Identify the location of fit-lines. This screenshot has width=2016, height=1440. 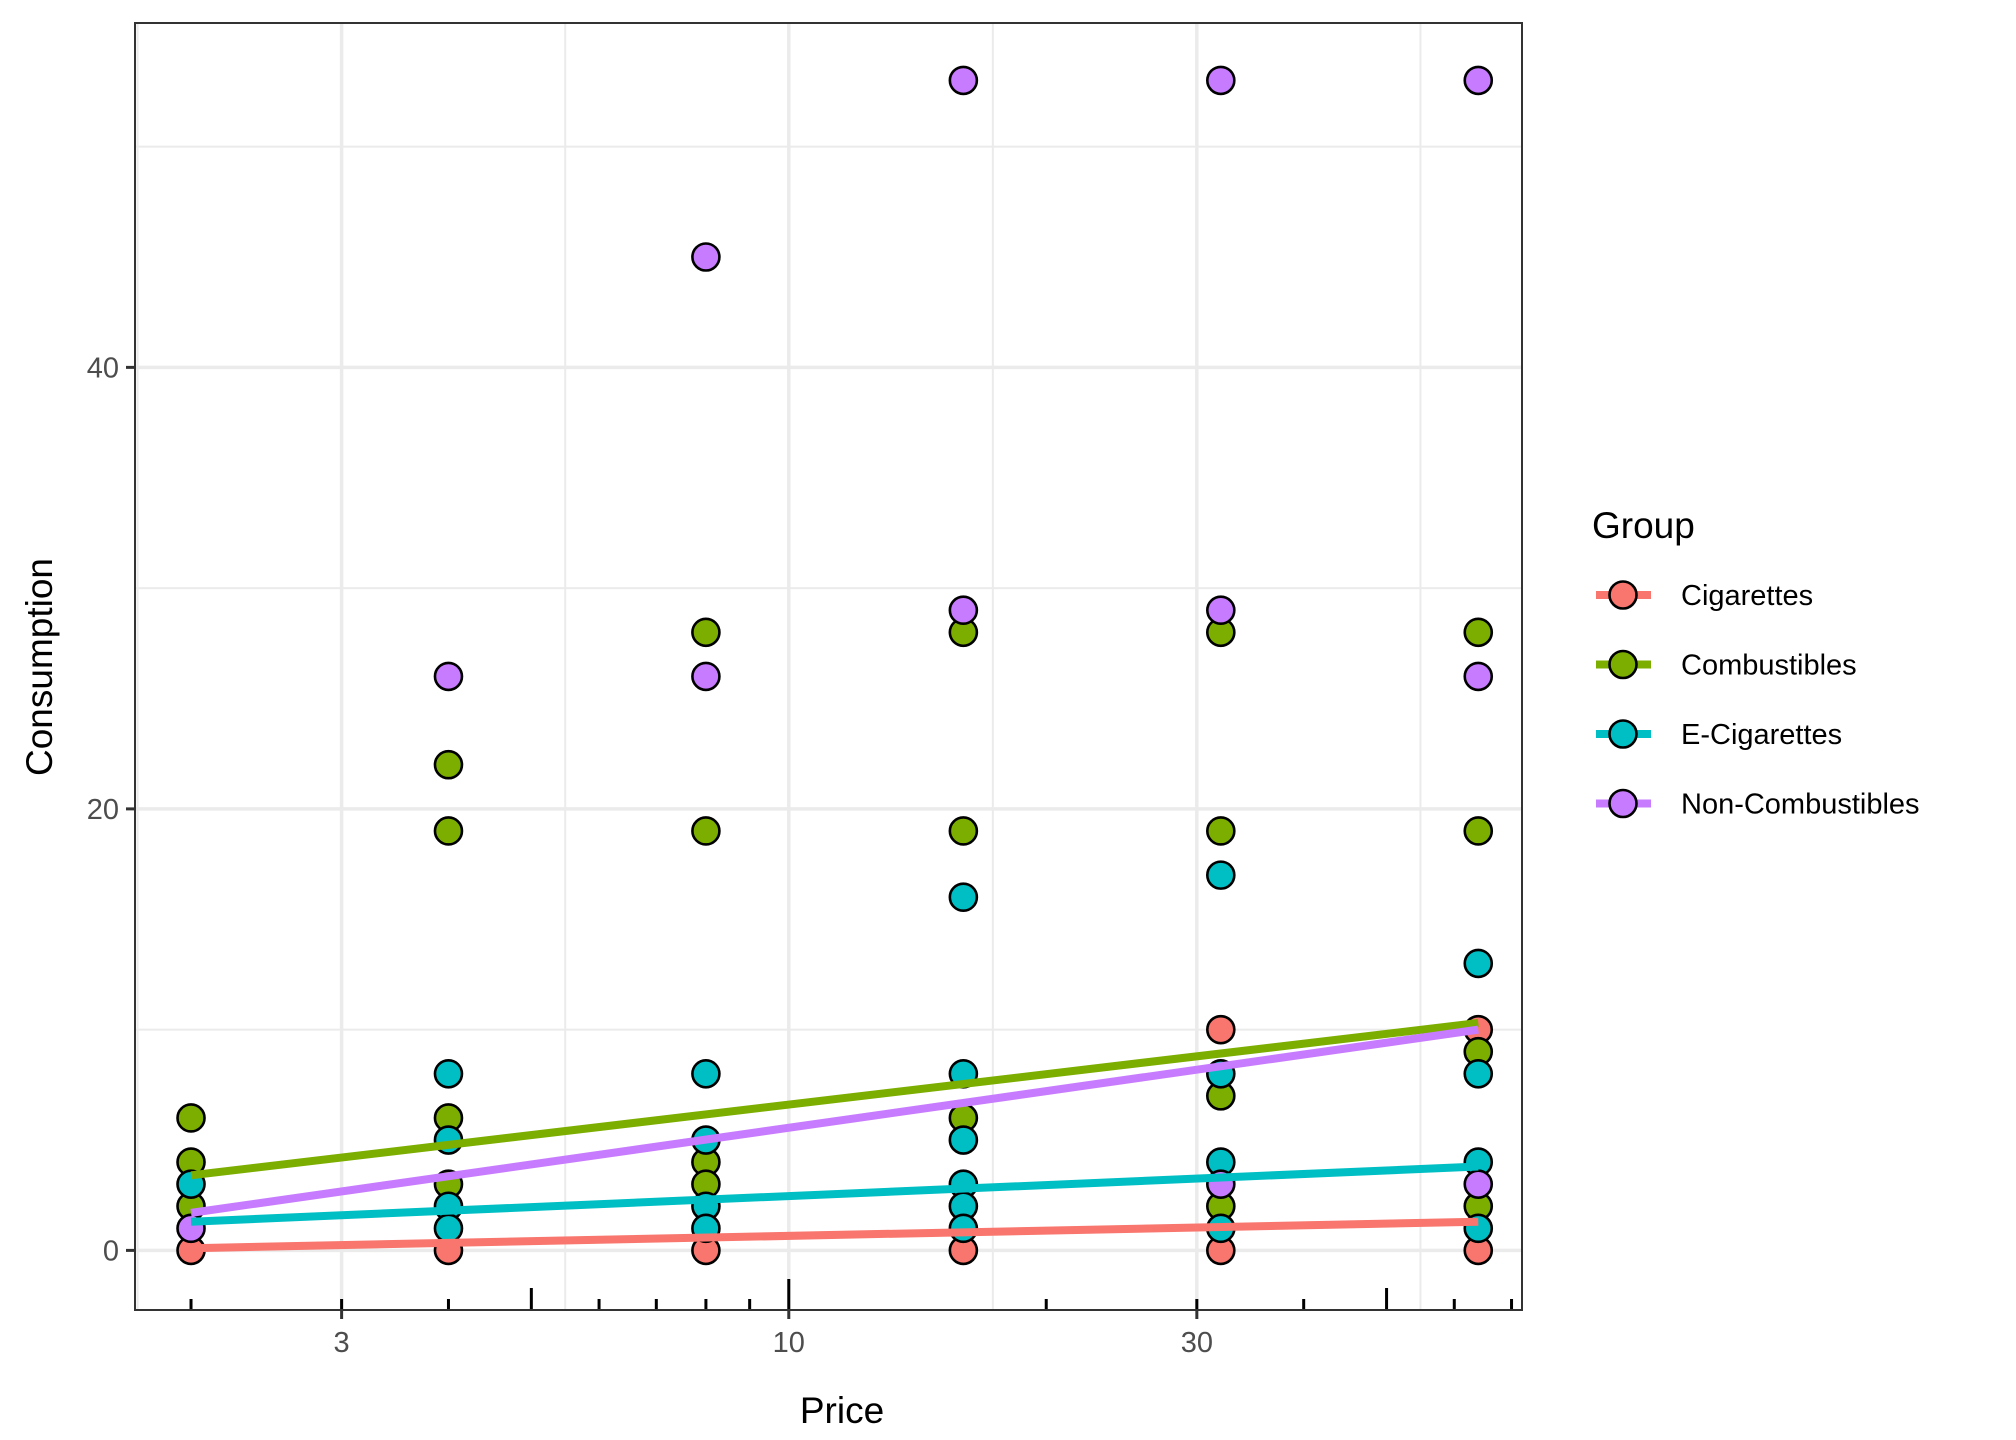
(834, 1136).